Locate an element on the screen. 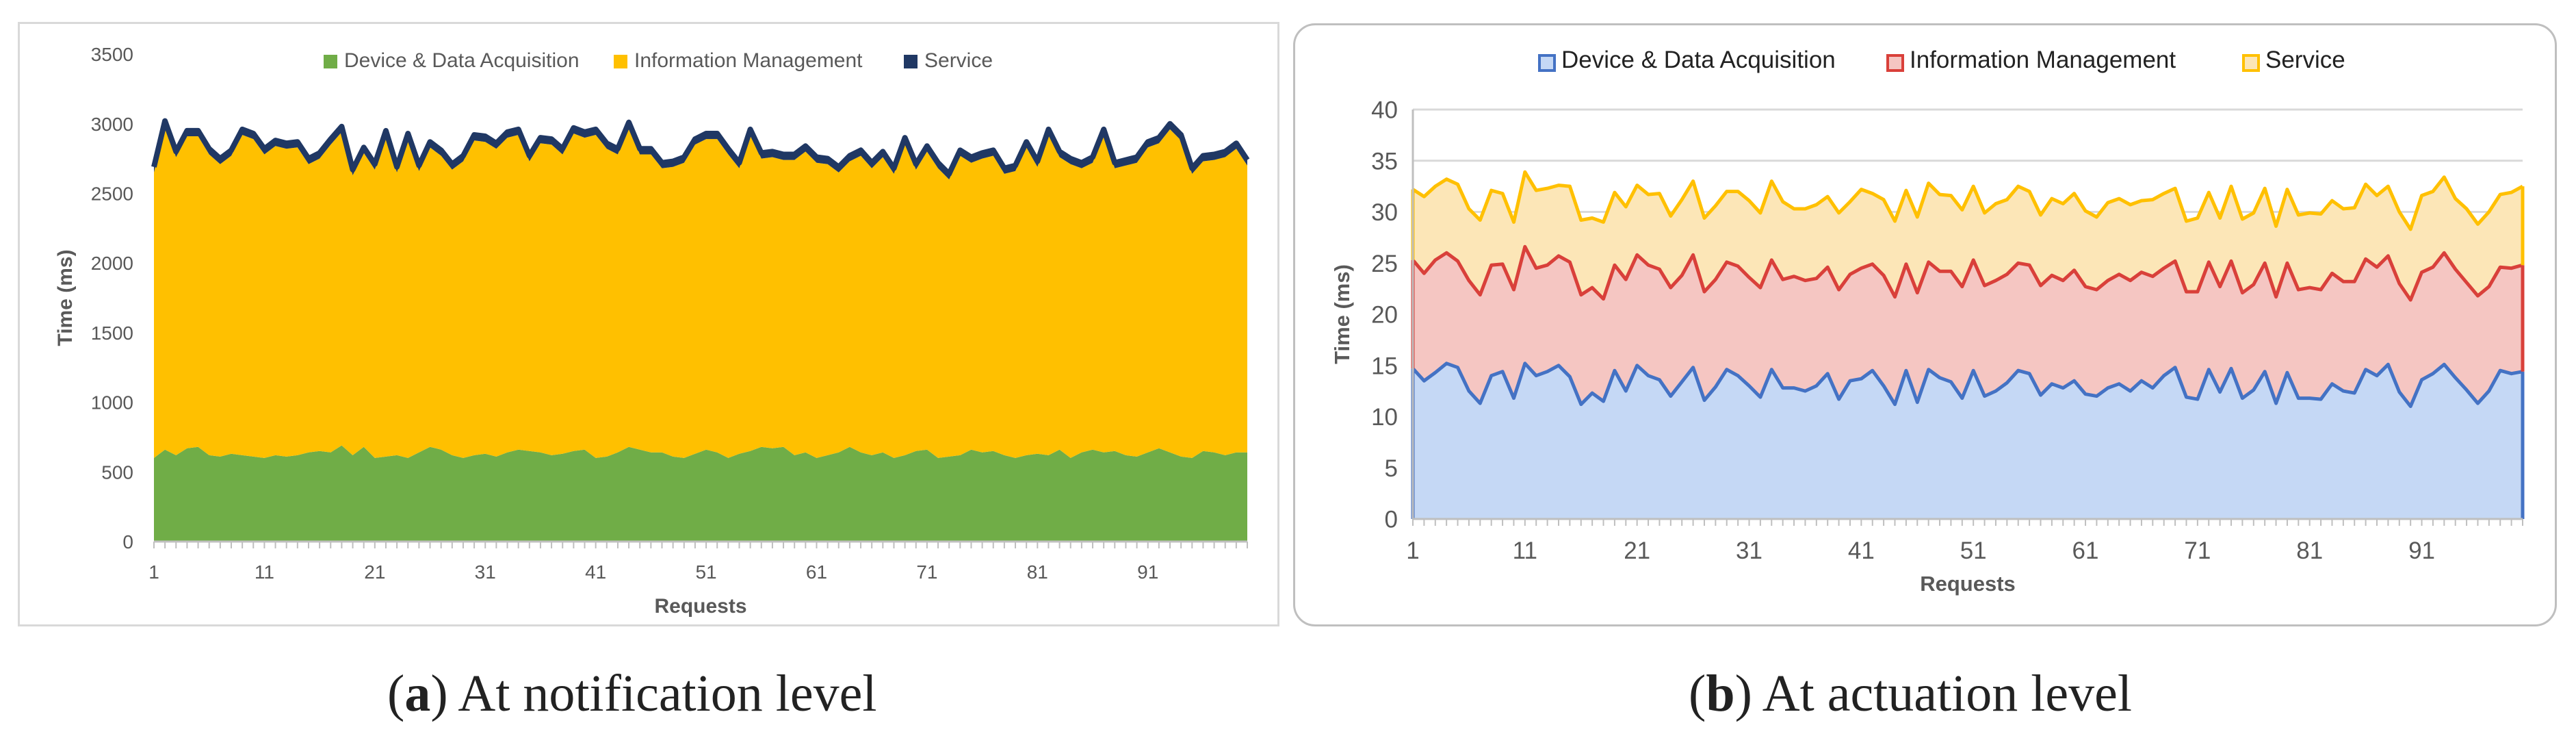 The width and height of the screenshot is (2576, 736). caption-a-letter: a is located at coordinates (417, 693).